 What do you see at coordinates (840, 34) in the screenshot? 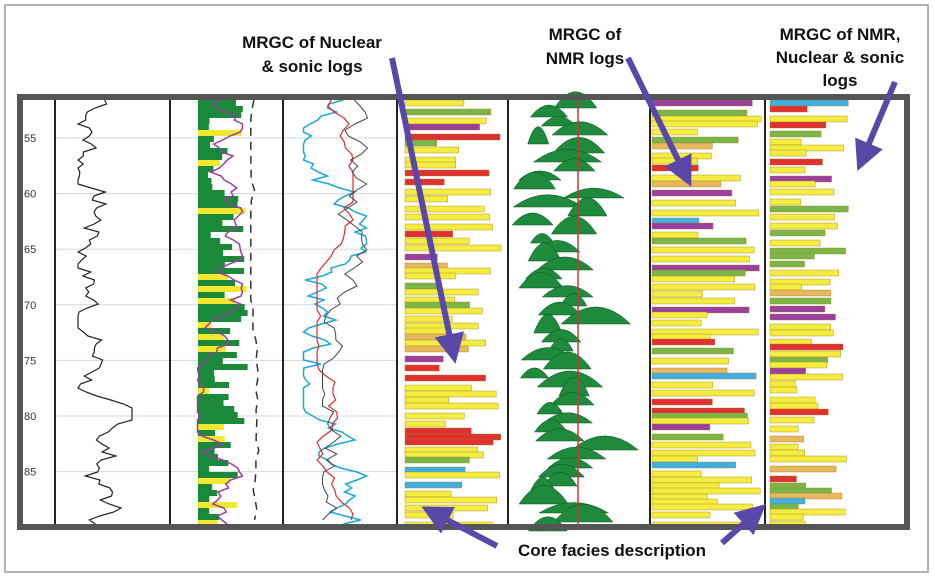
I see `annotation: MRGC of NMR,` at bounding box center [840, 34].